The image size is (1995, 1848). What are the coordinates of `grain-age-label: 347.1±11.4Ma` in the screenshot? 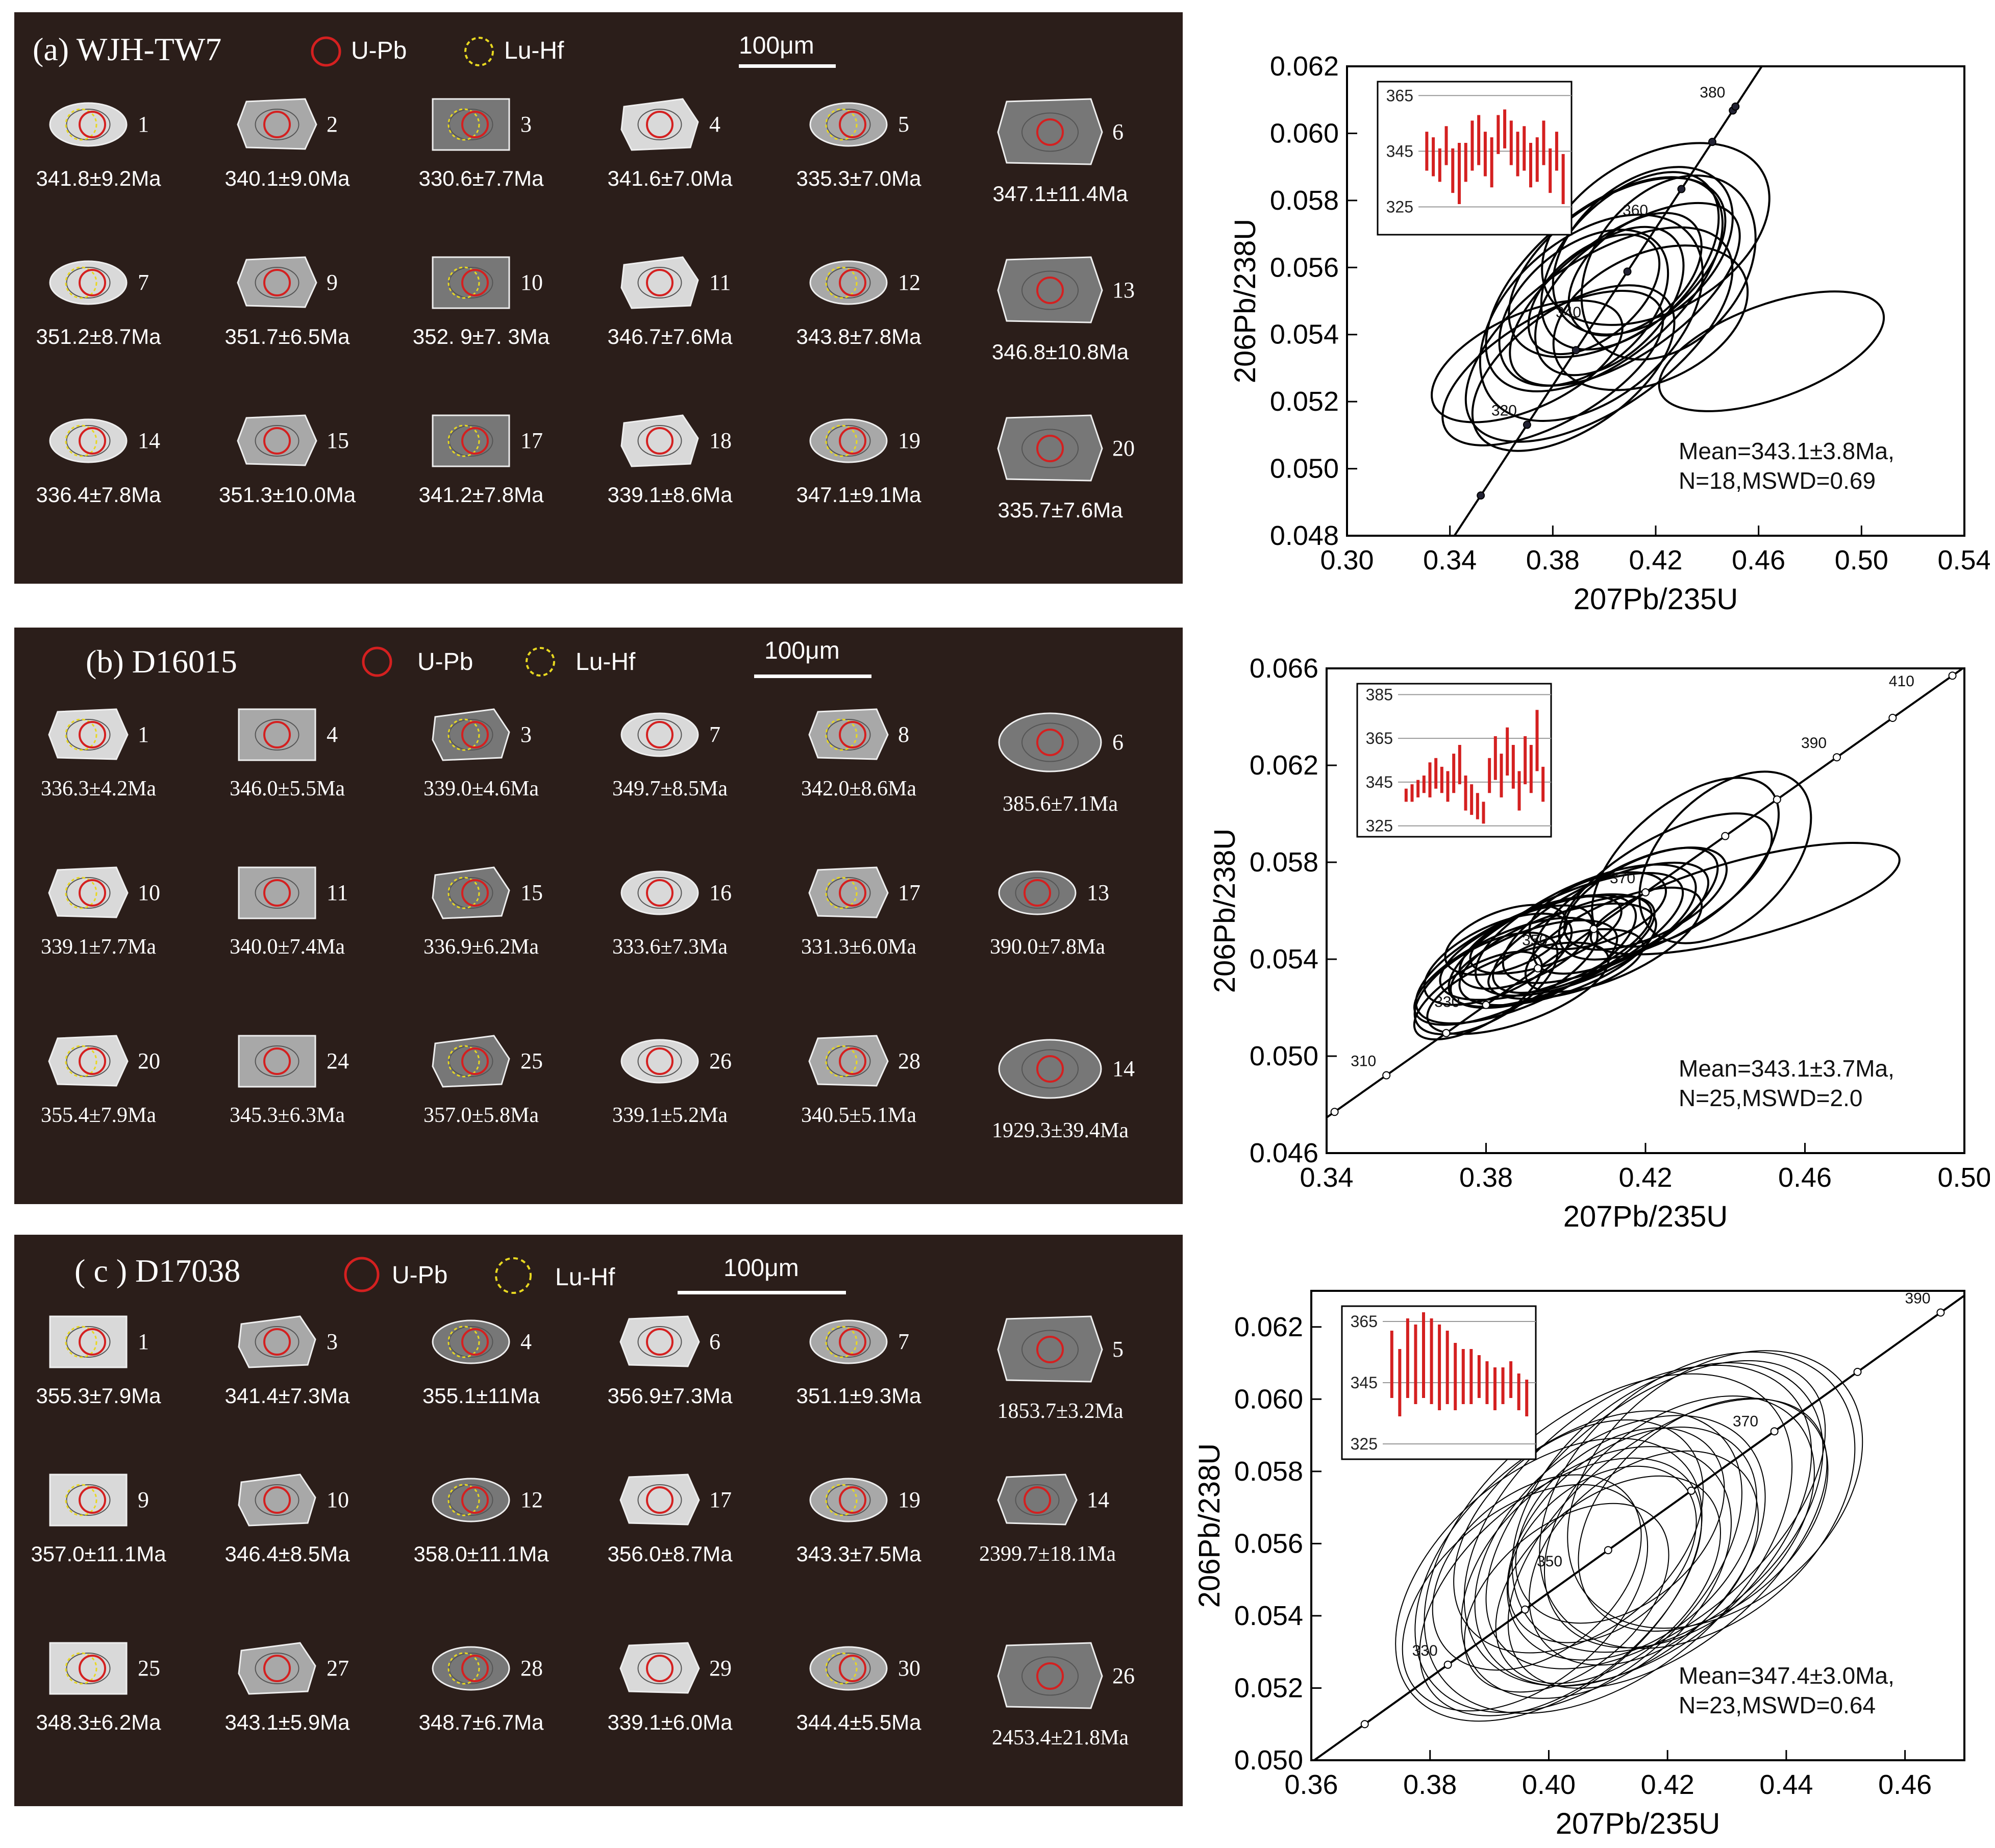 It's located at (1060, 194).